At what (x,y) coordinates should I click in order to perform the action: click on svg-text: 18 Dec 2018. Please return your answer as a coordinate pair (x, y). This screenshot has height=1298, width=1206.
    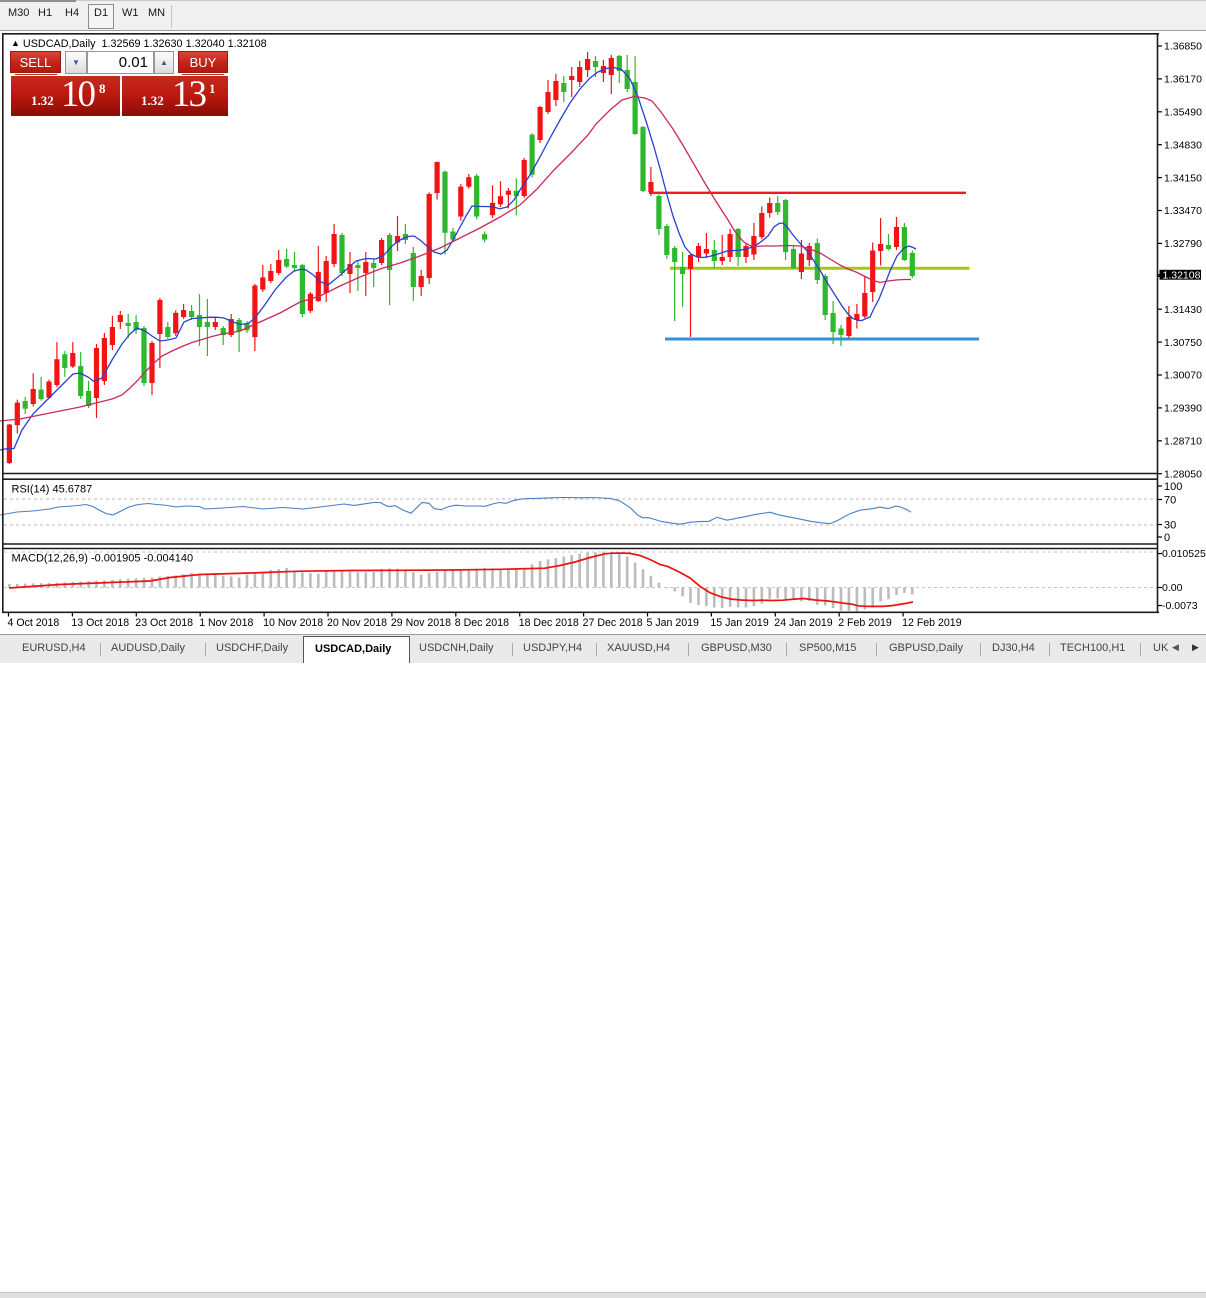
    Looking at the image, I should click on (549, 623).